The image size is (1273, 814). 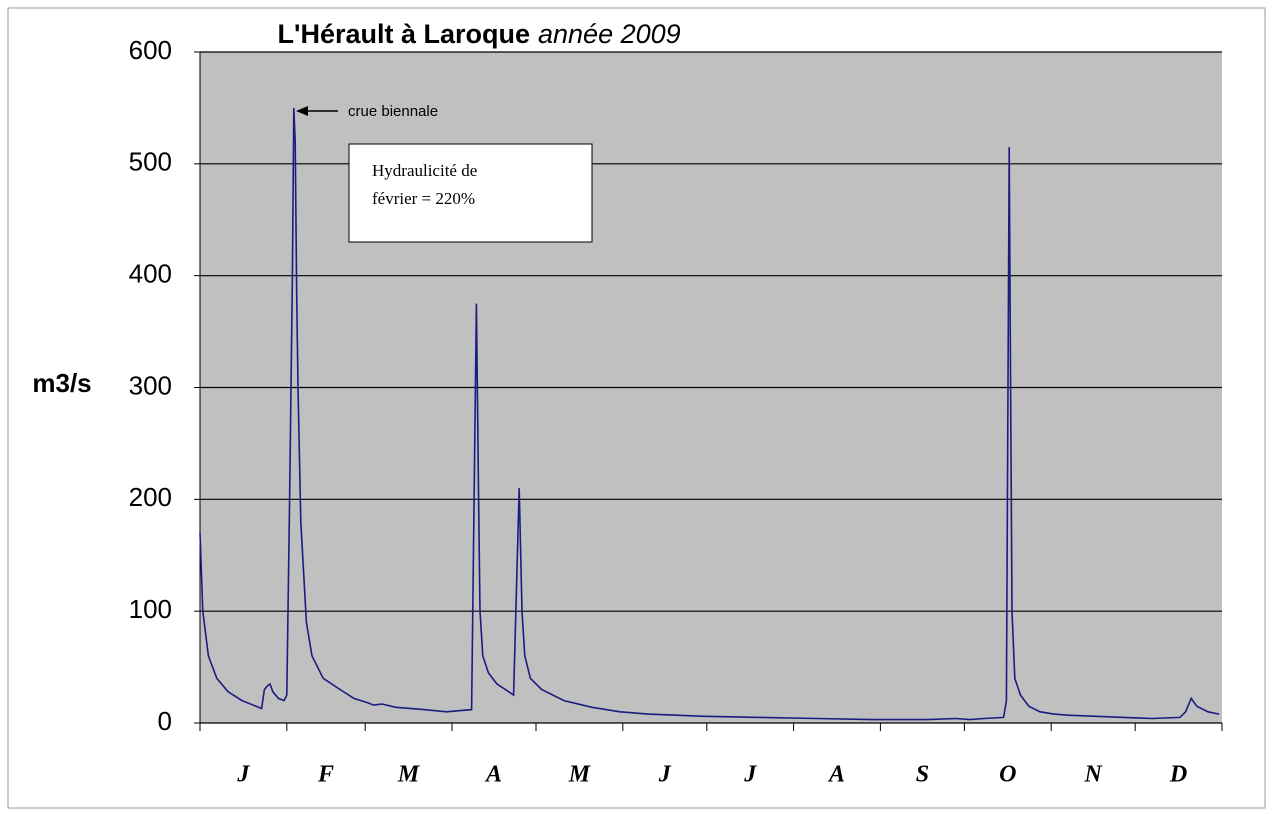 What do you see at coordinates (609, 34) in the screenshot?
I see `chart-title-italic: année 2009` at bounding box center [609, 34].